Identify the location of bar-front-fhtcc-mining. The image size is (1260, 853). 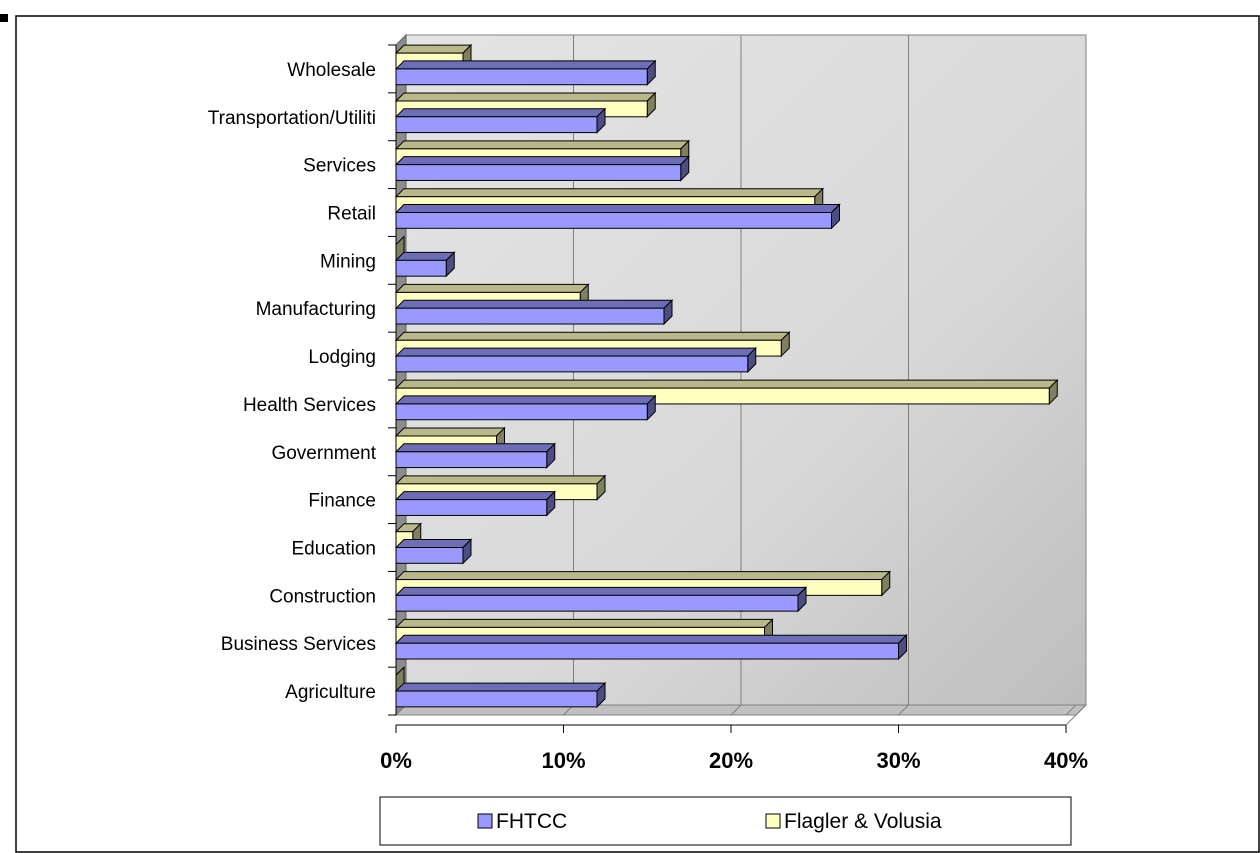
(421, 268).